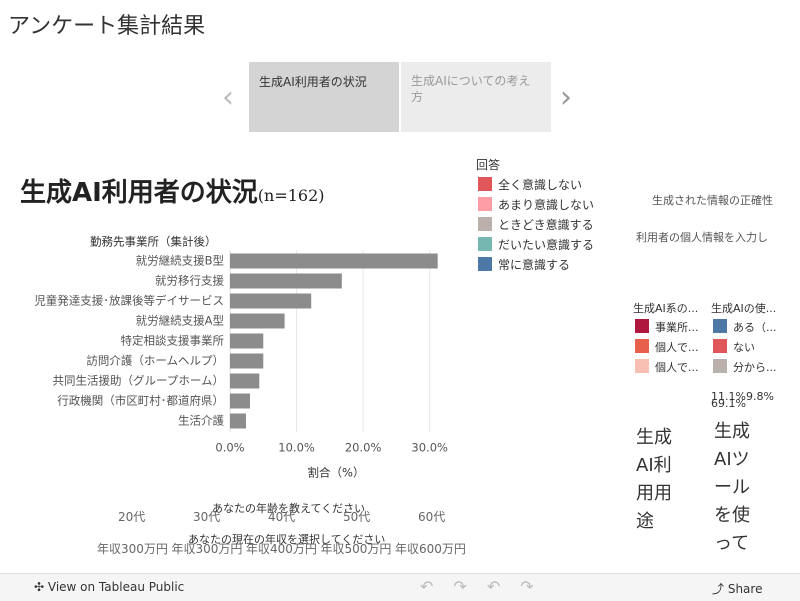 This screenshot has width=800, height=601. I want to click on x-tick-label: 20.0%, so click(363, 448).